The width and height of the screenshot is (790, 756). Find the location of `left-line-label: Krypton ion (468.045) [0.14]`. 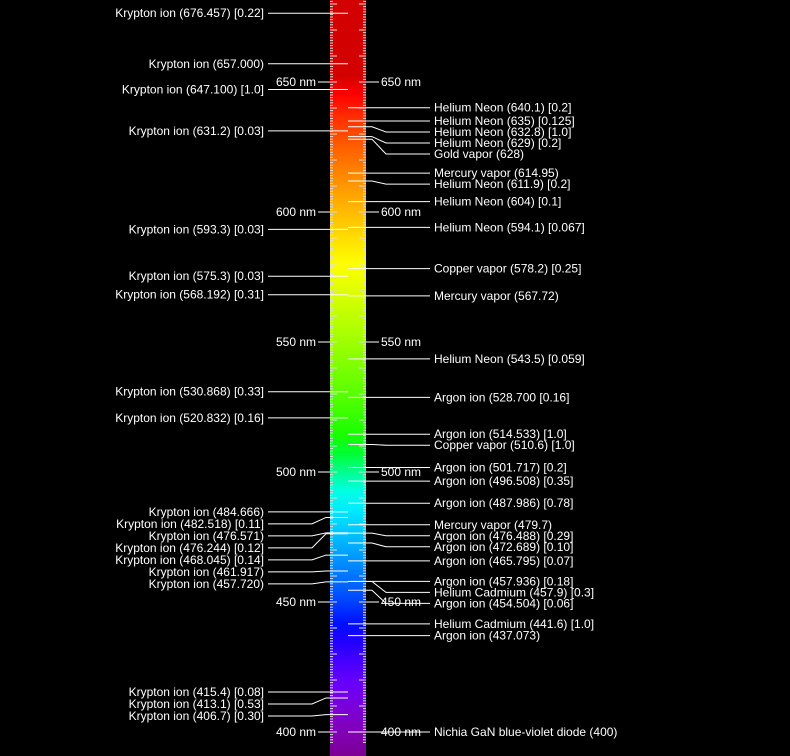

left-line-label: Krypton ion (468.045) [0.14] is located at coordinates (189, 560).